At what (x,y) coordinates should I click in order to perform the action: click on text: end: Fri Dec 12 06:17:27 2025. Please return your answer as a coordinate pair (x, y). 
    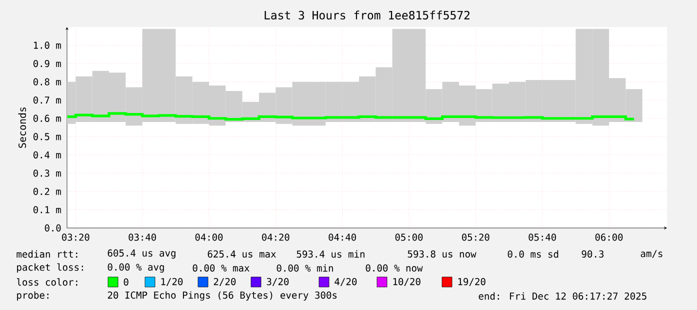
    Looking at the image, I should click on (562, 296).